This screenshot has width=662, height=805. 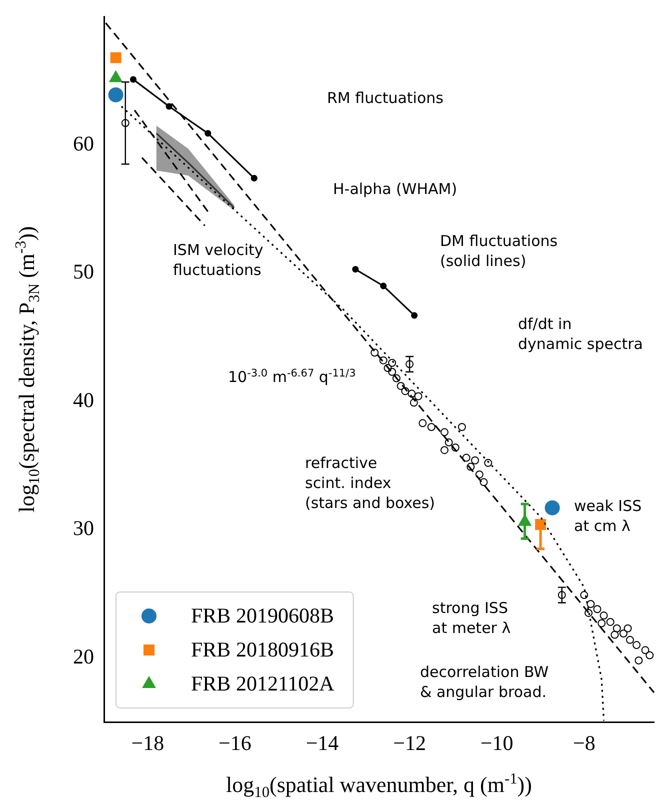 What do you see at coordinates (471, 618) in the screenshot?
I see `annotation: strong ISS at meter λ` at bounding box center [471, 618].